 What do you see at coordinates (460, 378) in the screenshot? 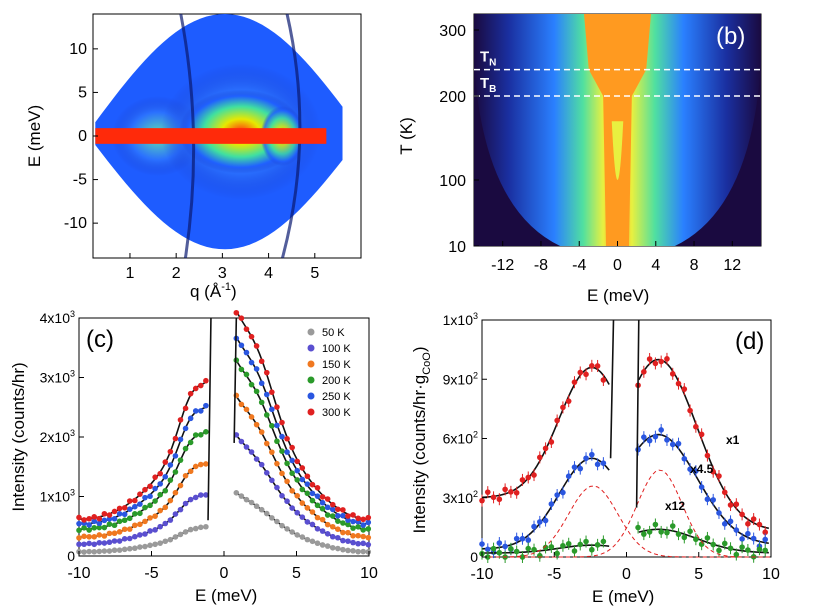
I see `panel-d-ytick-label: 9x10²` at bounding box center [460, 378].